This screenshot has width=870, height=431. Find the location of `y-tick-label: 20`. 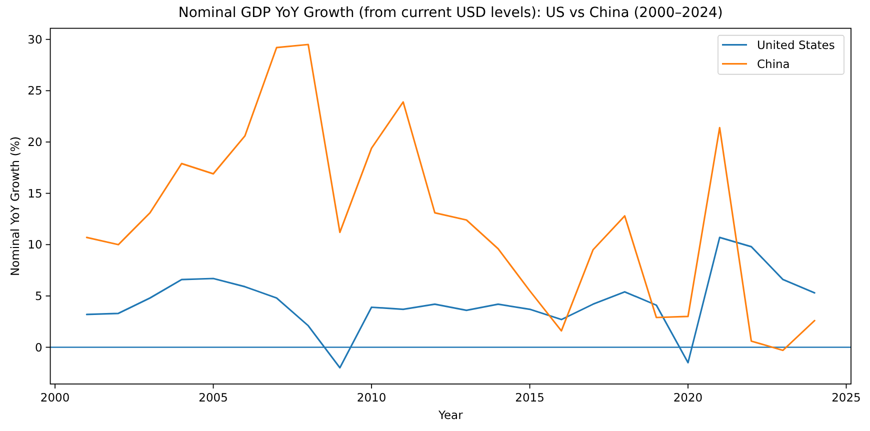

y-tick-label: 20 is located at coordinates (35, 142).